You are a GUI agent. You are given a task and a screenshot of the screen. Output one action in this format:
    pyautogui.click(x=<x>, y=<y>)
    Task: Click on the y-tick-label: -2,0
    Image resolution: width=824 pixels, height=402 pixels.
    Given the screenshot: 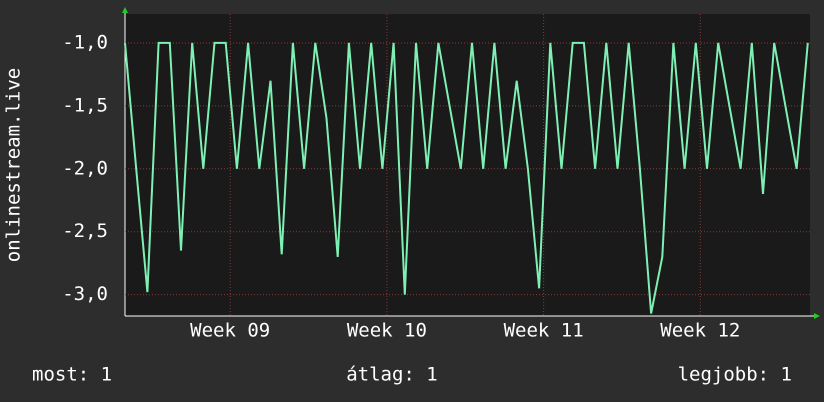 What is the action you would take?
    pyautogui.click(x=85, y=168)
    